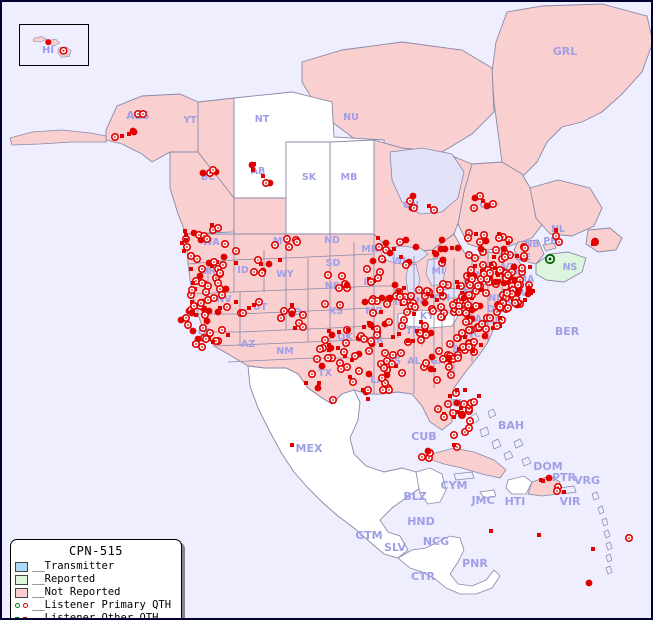  Describe the element at coordinates (549, 247) in the screenshot. I see `region-prince-edward-island` at that location.